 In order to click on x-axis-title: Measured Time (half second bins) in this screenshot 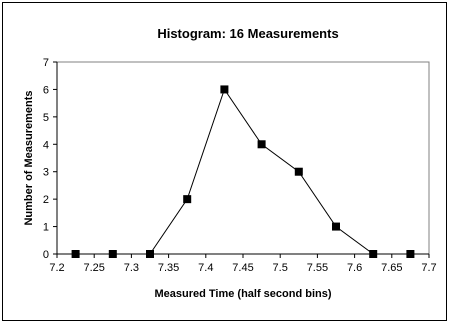, I will do `click(242, 294)`.